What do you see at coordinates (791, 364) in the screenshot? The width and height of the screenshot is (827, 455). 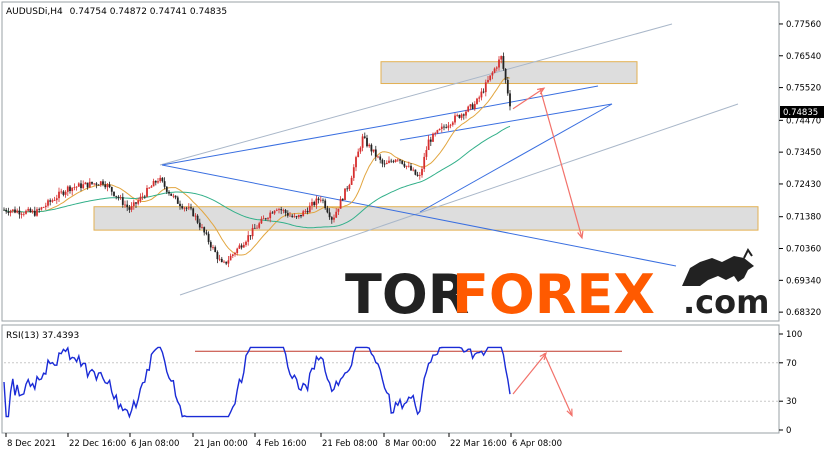 I see `rsi-tick-label: 70` at bounding box center [791, 364].